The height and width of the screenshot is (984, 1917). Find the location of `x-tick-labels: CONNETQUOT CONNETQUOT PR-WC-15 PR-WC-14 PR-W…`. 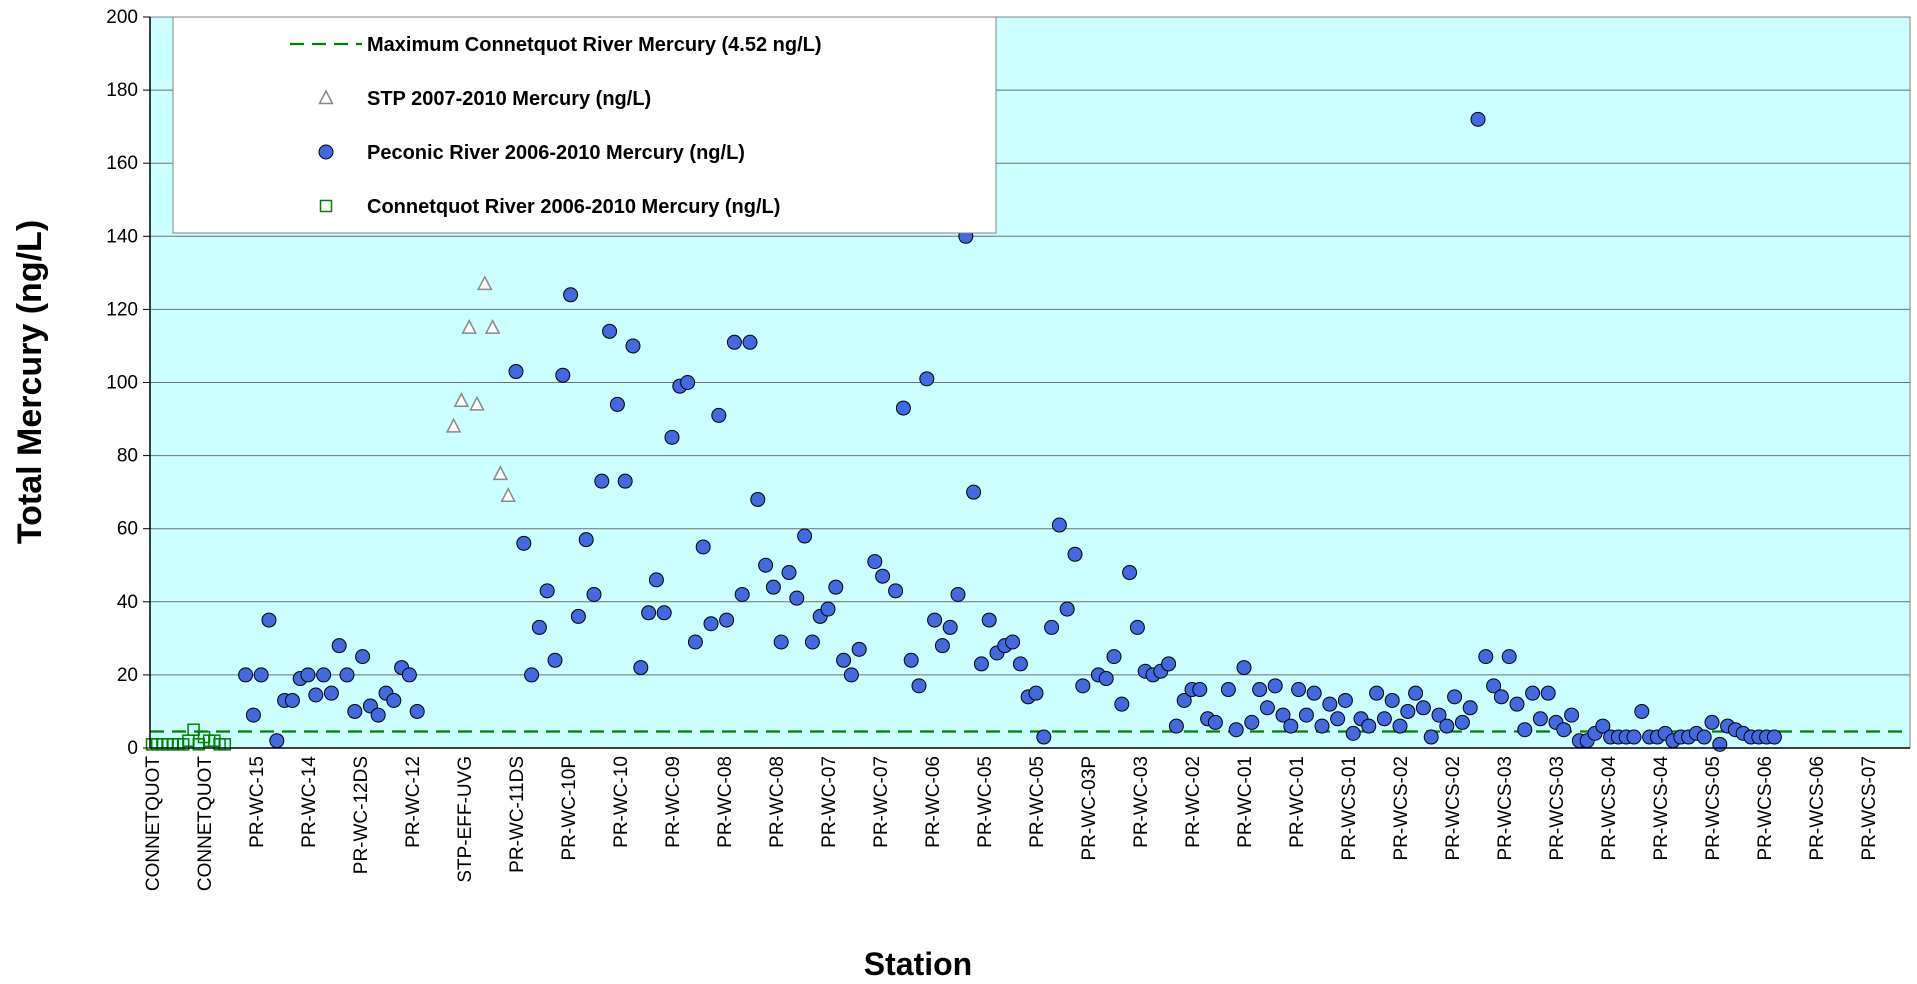

x-tick-labels: CONNETQUOT CONNETQUOT PR-WC-15 PR-WC-14 PR-W… is located at coordinates (1011, 824).